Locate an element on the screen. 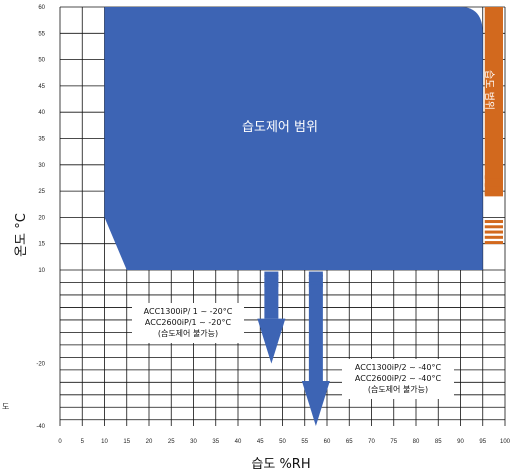  x-tick-label: 65 is located at coordinates (349, 442).